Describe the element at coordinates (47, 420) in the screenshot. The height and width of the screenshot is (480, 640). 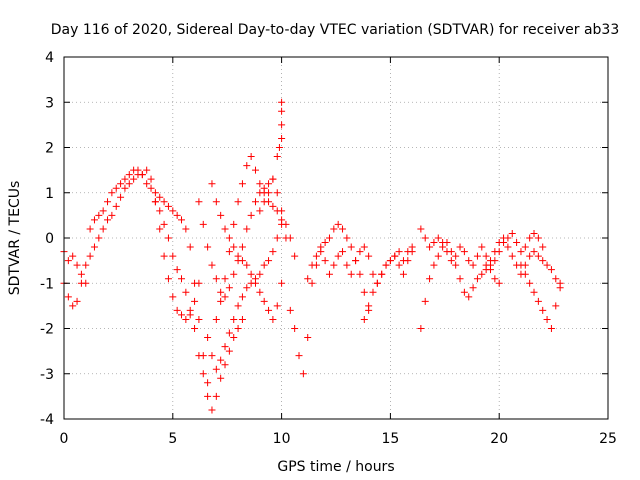
I see `y-tick-label: -4` at that location.